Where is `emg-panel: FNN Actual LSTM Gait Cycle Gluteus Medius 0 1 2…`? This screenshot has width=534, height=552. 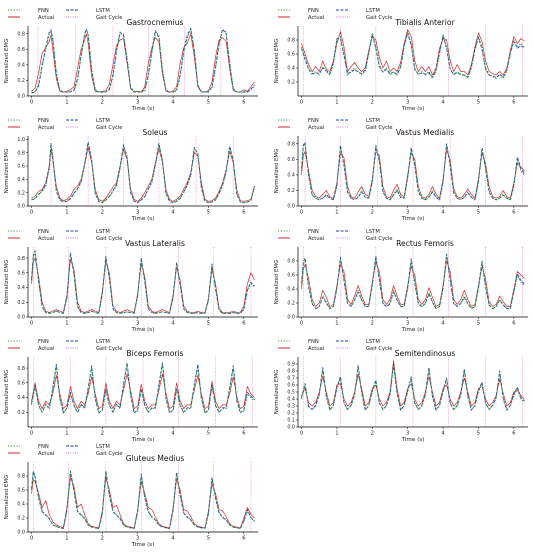
emg-panel: FNN Actual LSTM Gait Cycle Gluteus Medius 0 1 2… is located at coordinates (132, 494).